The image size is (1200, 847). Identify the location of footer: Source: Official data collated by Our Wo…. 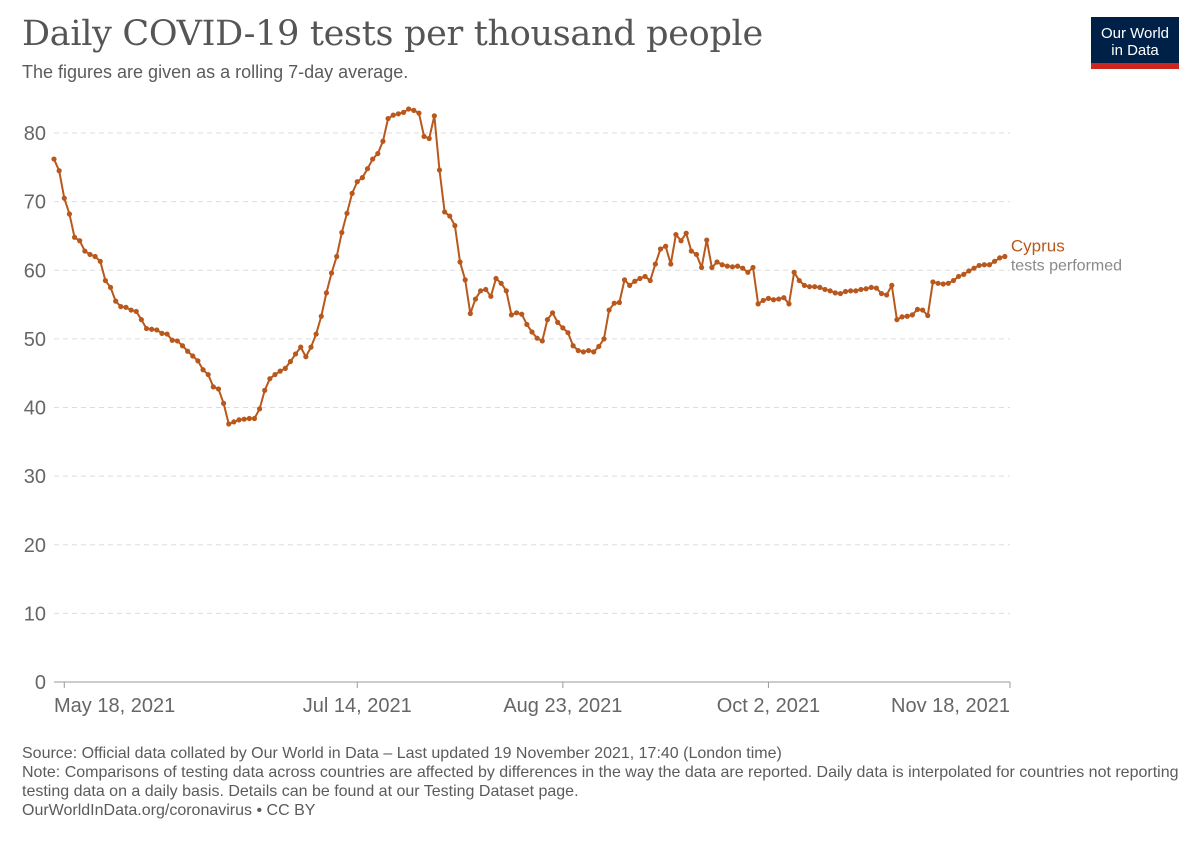
(602, 782).